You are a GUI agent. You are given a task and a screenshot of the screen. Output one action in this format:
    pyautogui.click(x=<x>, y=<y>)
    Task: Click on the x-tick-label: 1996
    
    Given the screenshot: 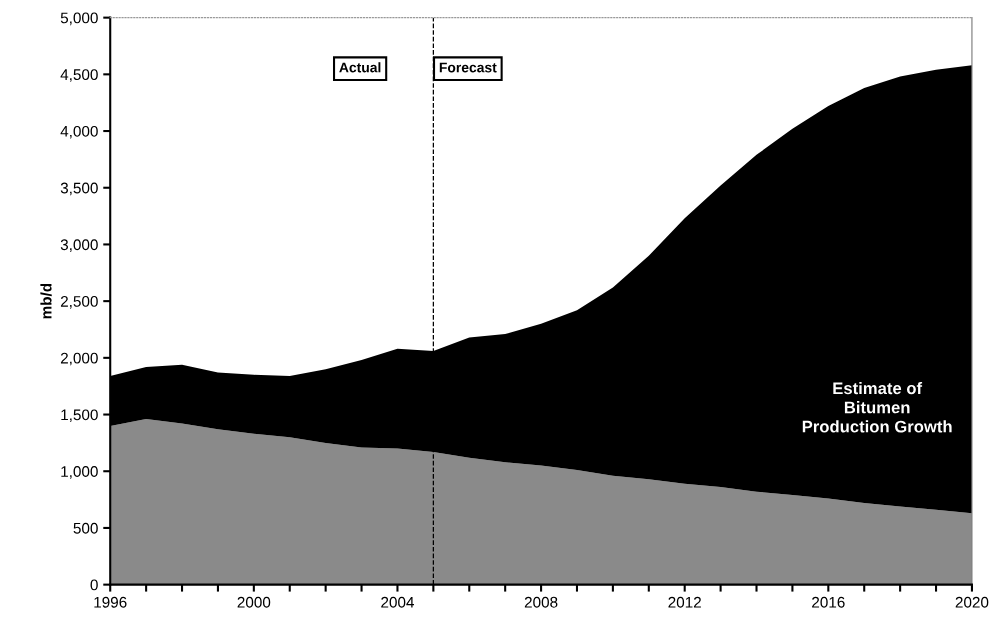 What is the action you would take?
    pyautogui.click(x=110, y=602)
    